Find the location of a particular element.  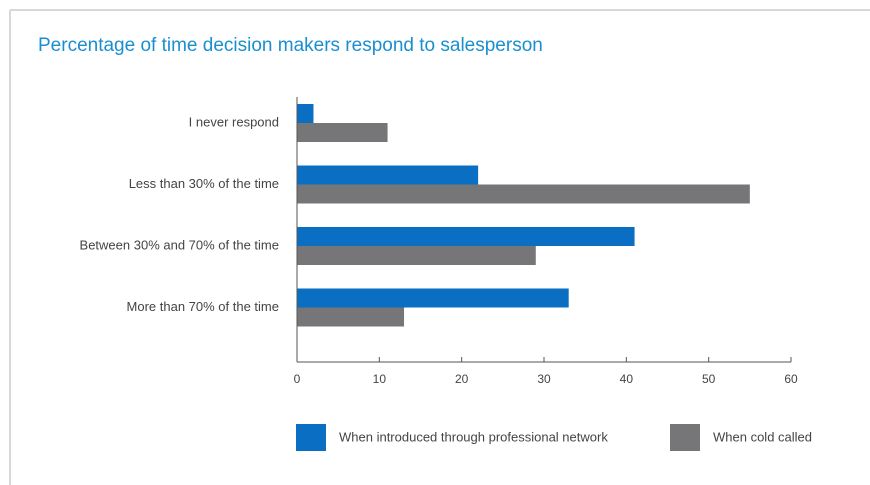

y-tick-label: More than 70% of the time is located at coordinates (203, 306).